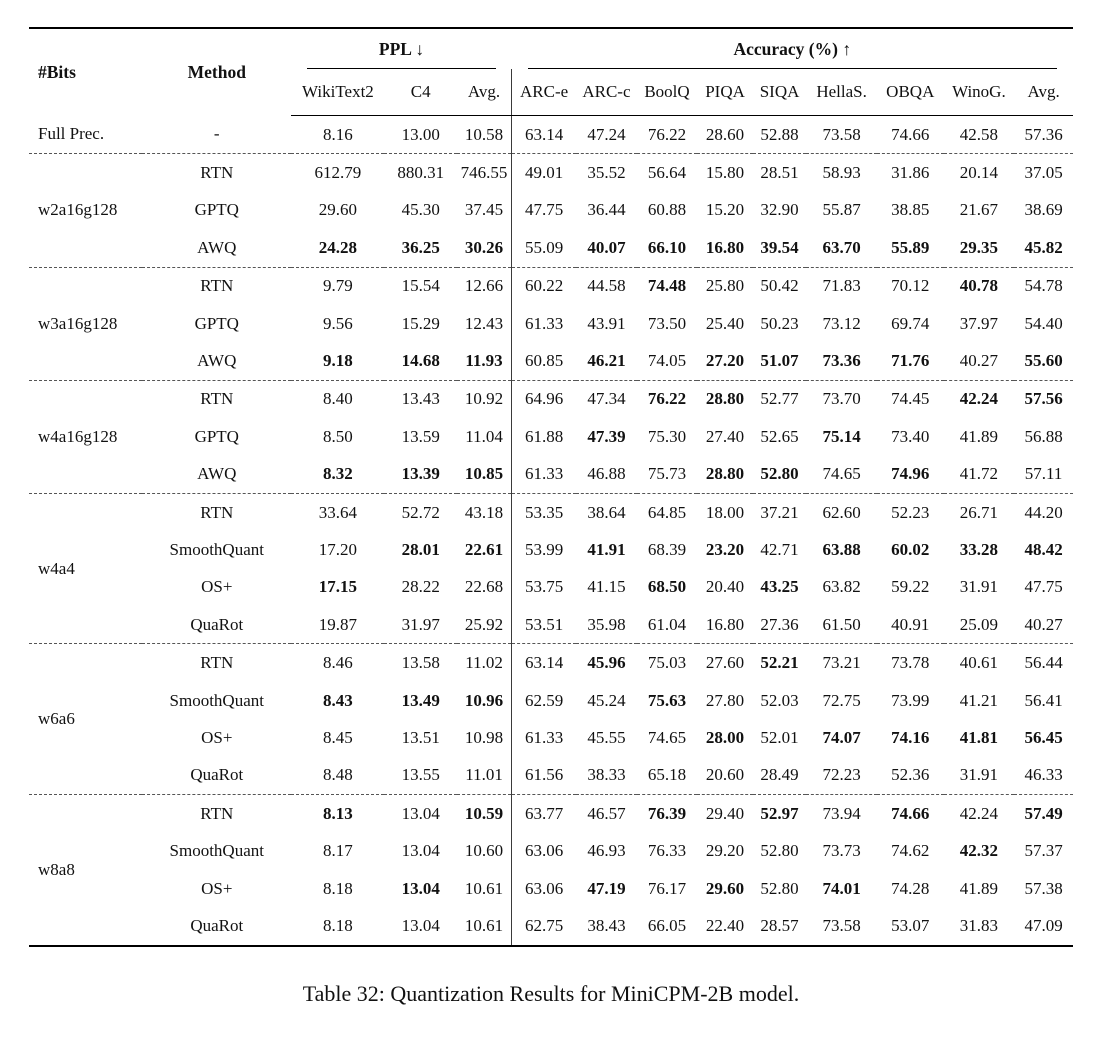 The width and height of the screenshot is (1102, 1051). Describe the element at coordinates (606, 399) in the screenshot. I see `value-cell: 47.34` at that location.